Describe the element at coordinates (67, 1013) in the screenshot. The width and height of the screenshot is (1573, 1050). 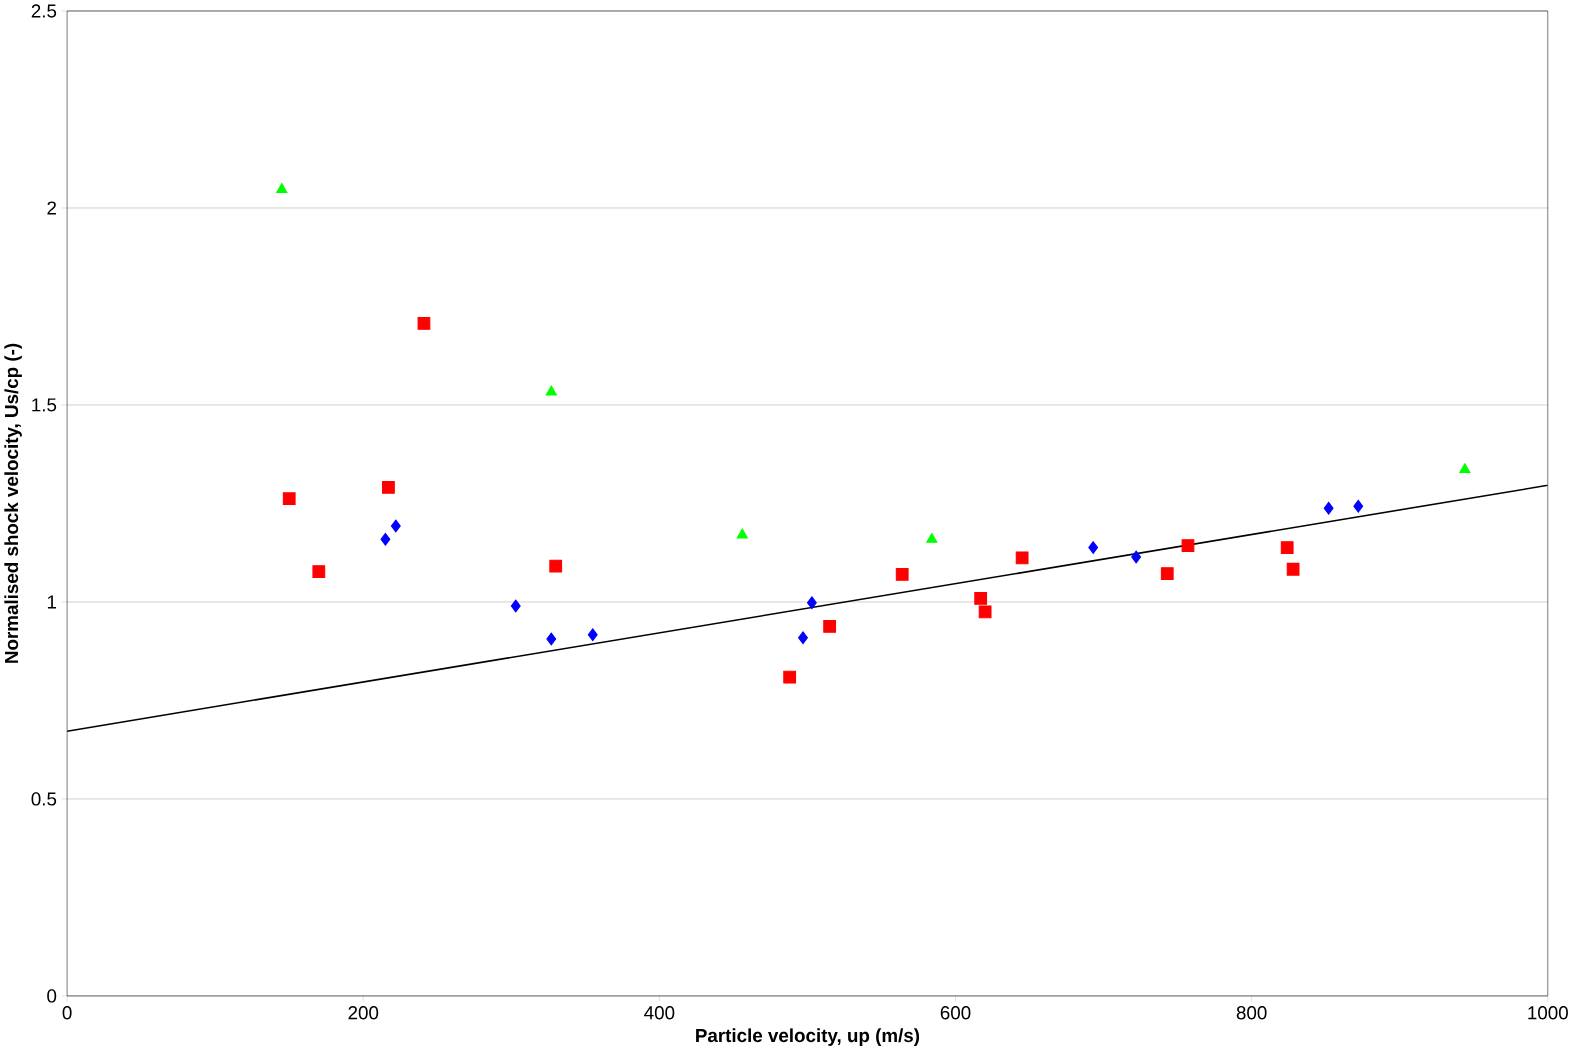
I see `x-tick-label: 0` at that location.